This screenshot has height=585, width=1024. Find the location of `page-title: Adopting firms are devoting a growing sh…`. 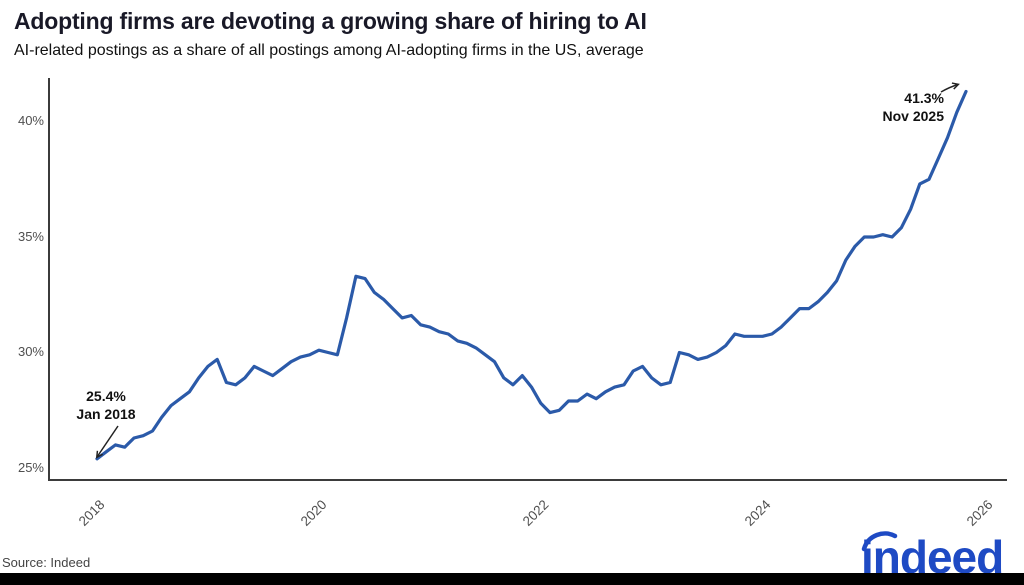

page-title: Adopting firms are devoting a growing sh… is located at coordinates (330, 21).